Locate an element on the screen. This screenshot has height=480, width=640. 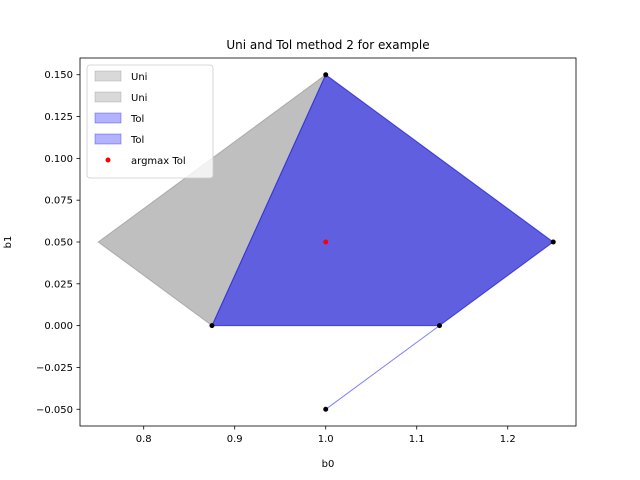
y-tick-label: 0.150 is located at coordinates (58, 75).